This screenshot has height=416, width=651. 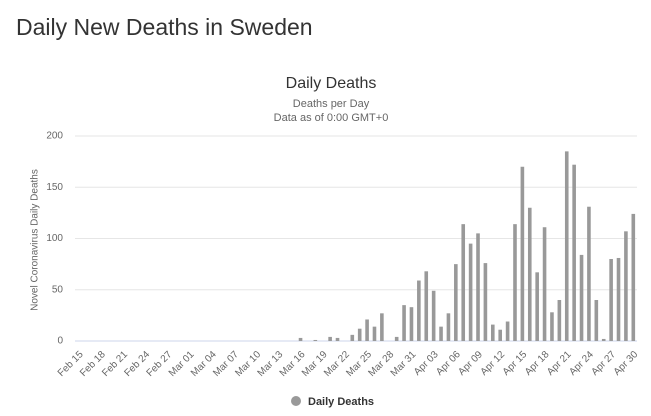 I want to click on legend-marker, so click(x=296, y=401).